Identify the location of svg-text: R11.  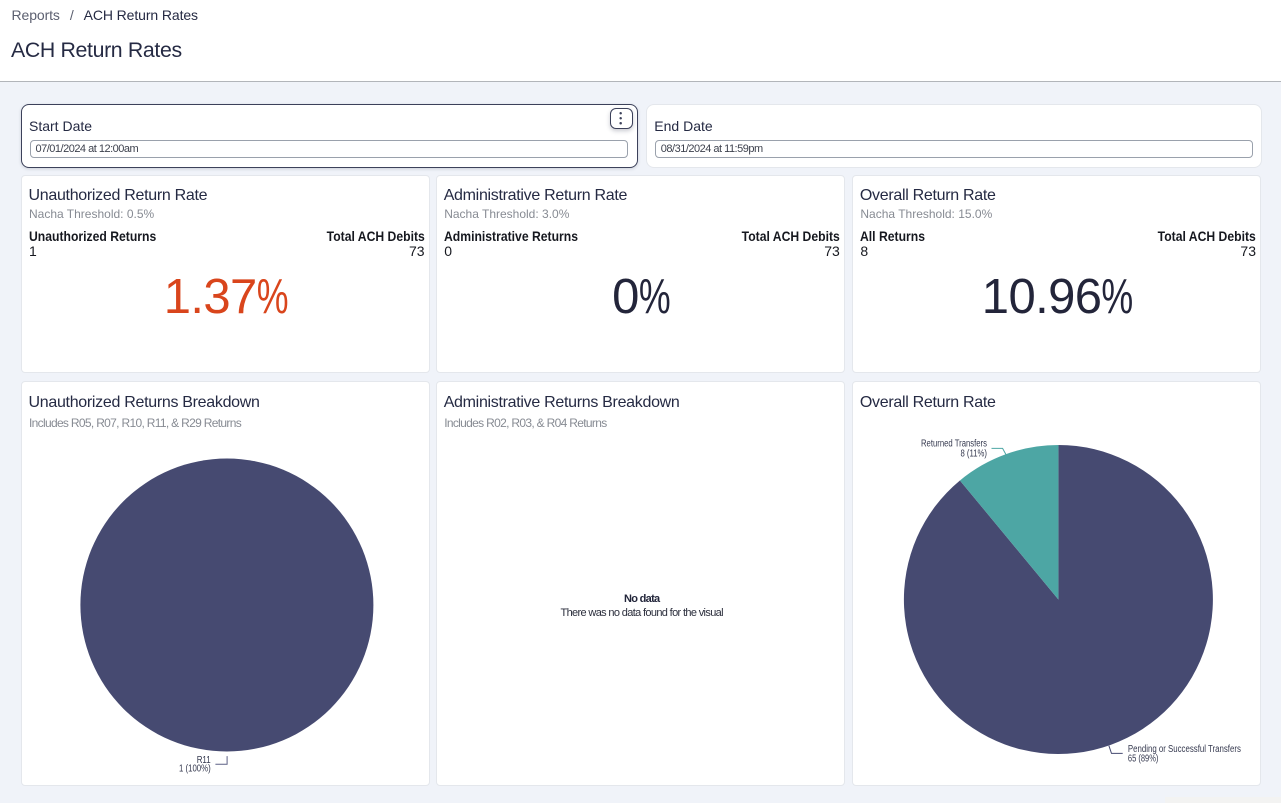
(204, 760).